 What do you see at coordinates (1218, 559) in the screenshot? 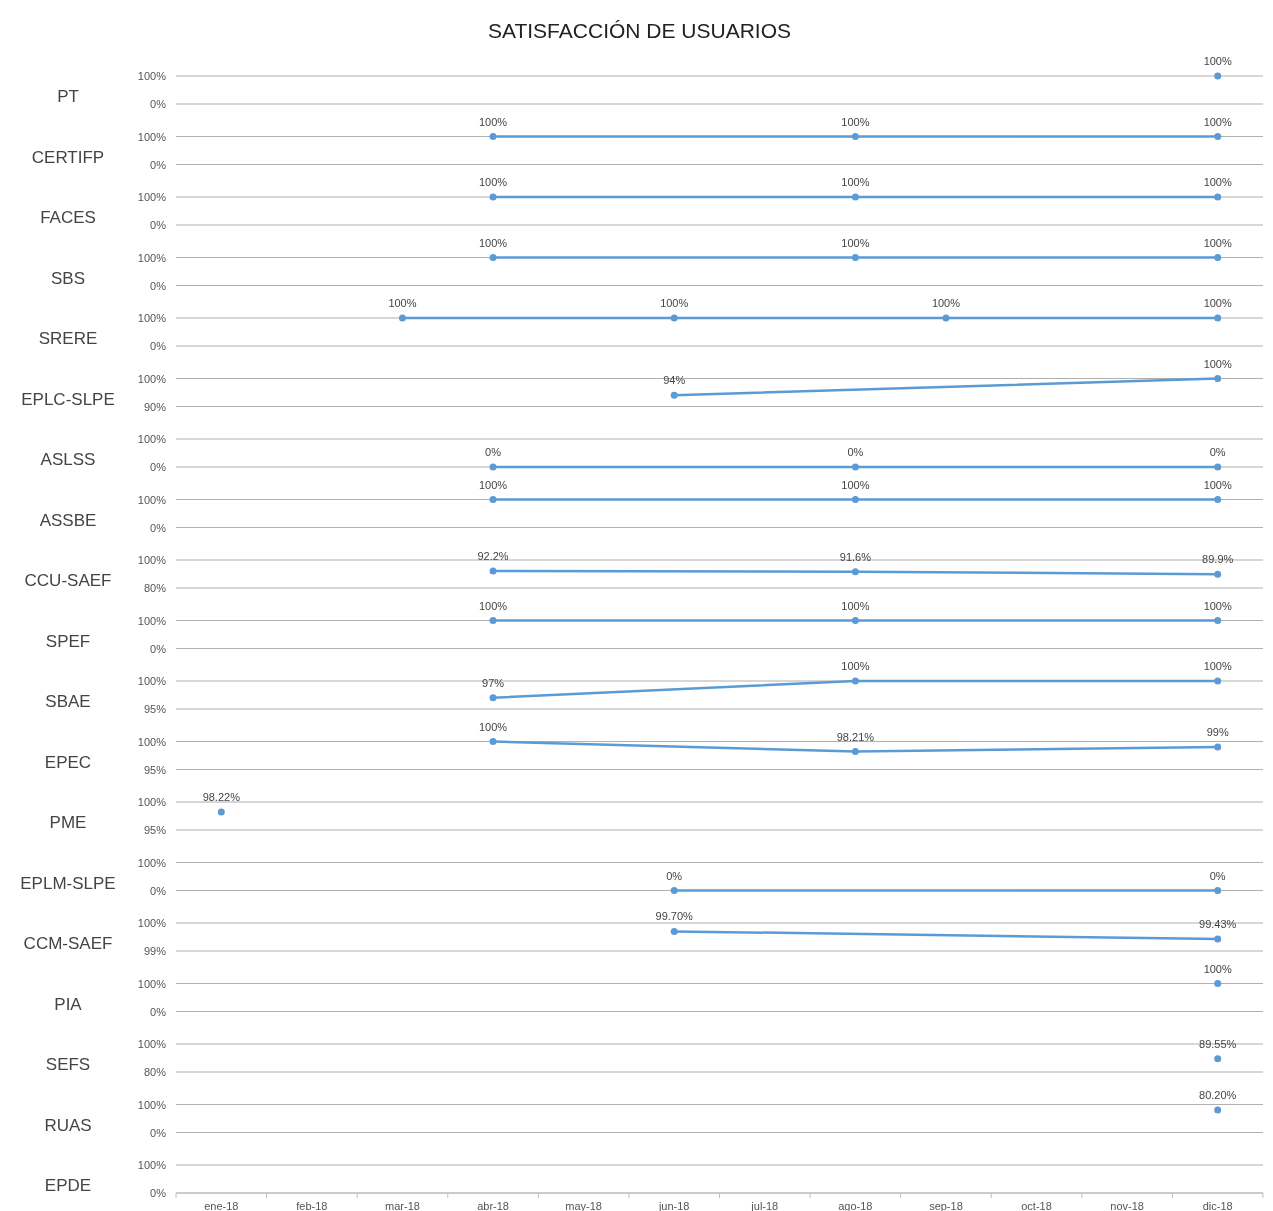
I see `data-label: 89.9%` at bounding box center [1218, 559].